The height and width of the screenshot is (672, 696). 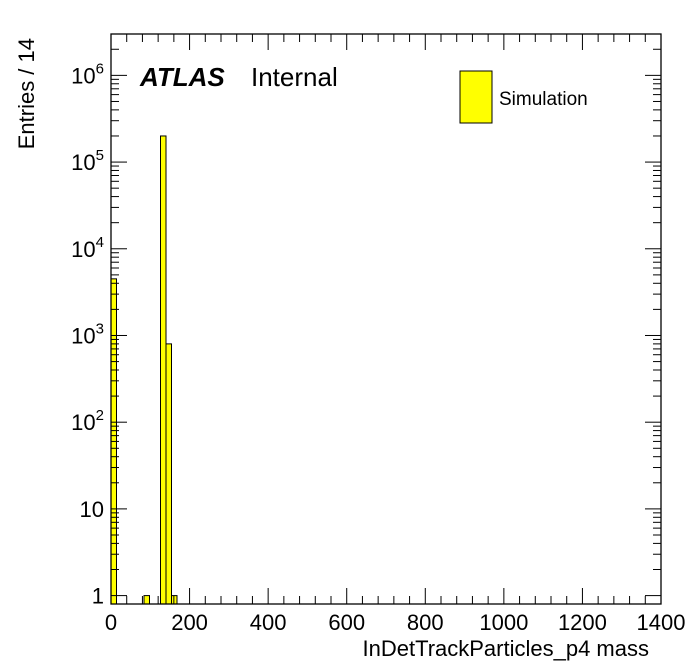 I want to click on x-tick-label: 1400, so click(x=661, y=622).